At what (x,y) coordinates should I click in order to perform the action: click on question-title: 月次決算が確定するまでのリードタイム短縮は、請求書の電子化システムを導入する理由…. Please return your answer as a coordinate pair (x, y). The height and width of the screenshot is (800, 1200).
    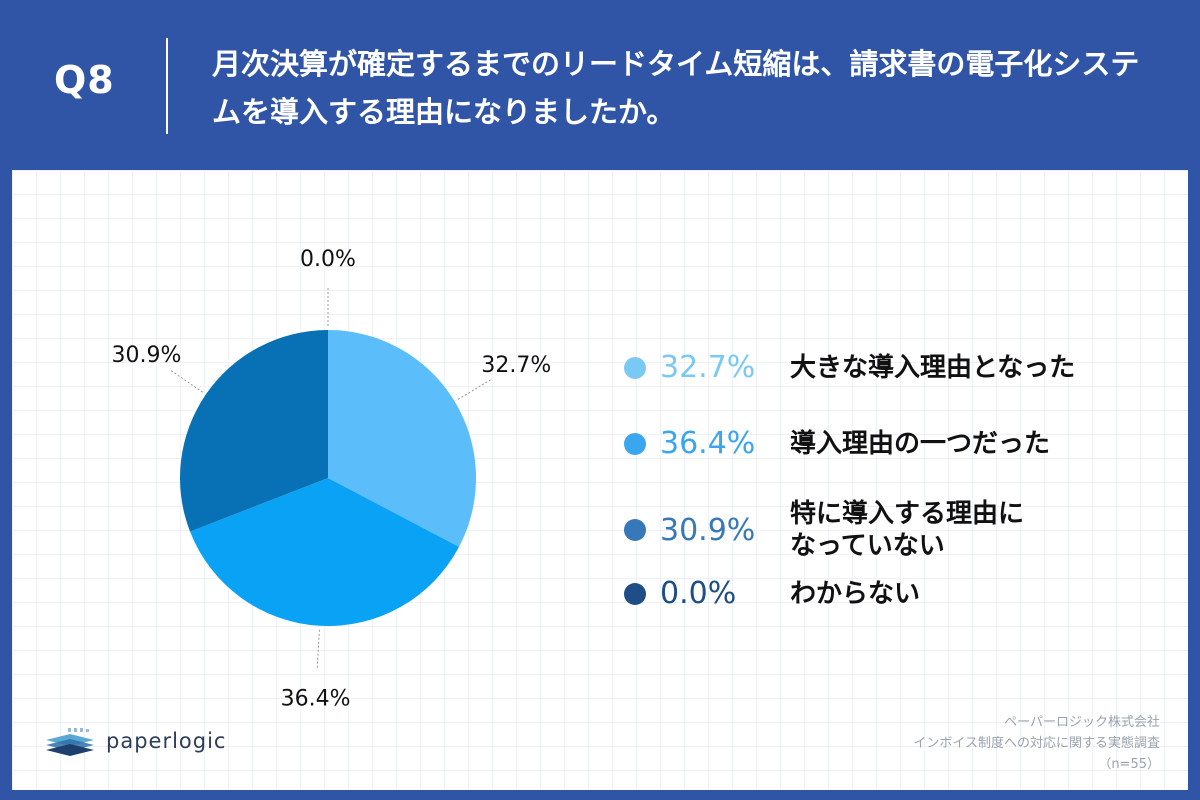
    Looking at the image, I should click on (676, 88).